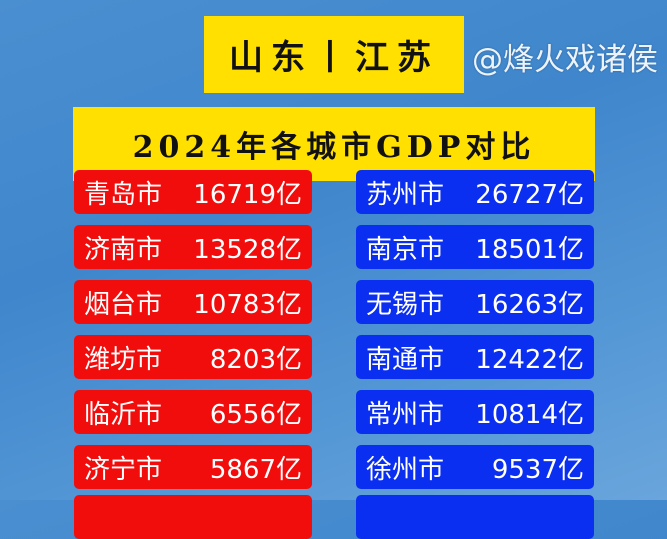 This screenshot has width=667, height=539. Describe the element at coordinates (123, 359) in the screenshot. I see `city-name: 潍坊市` at that location.